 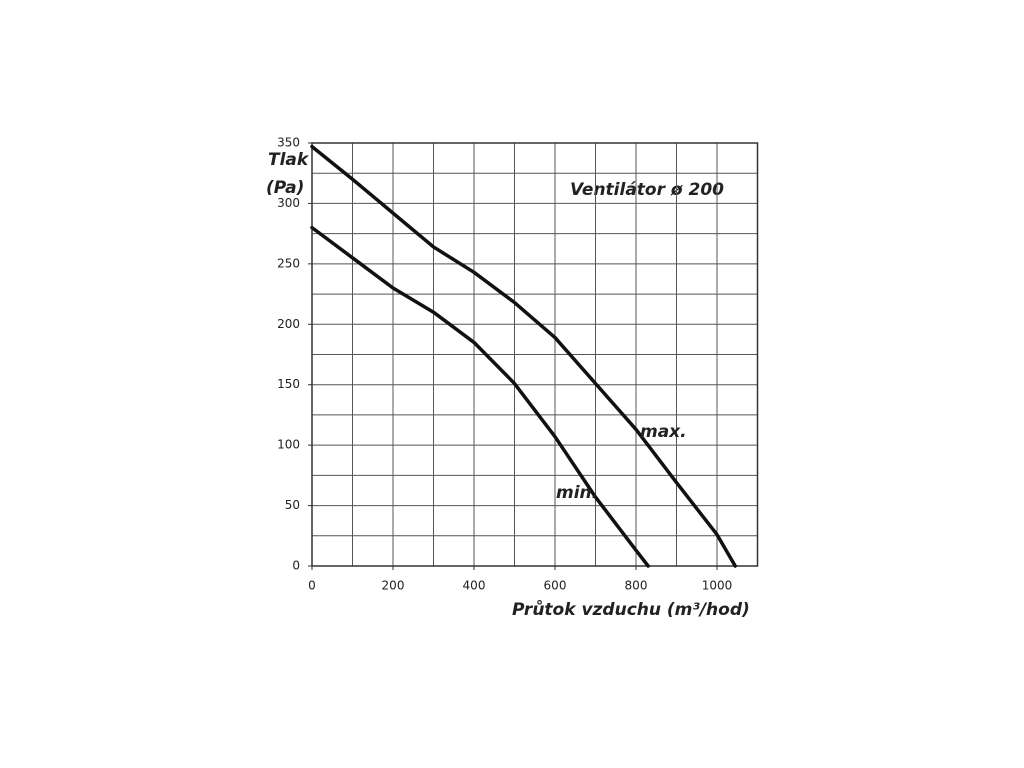 I want to click on y-tick-label: 150, so click(x=288, y=384).